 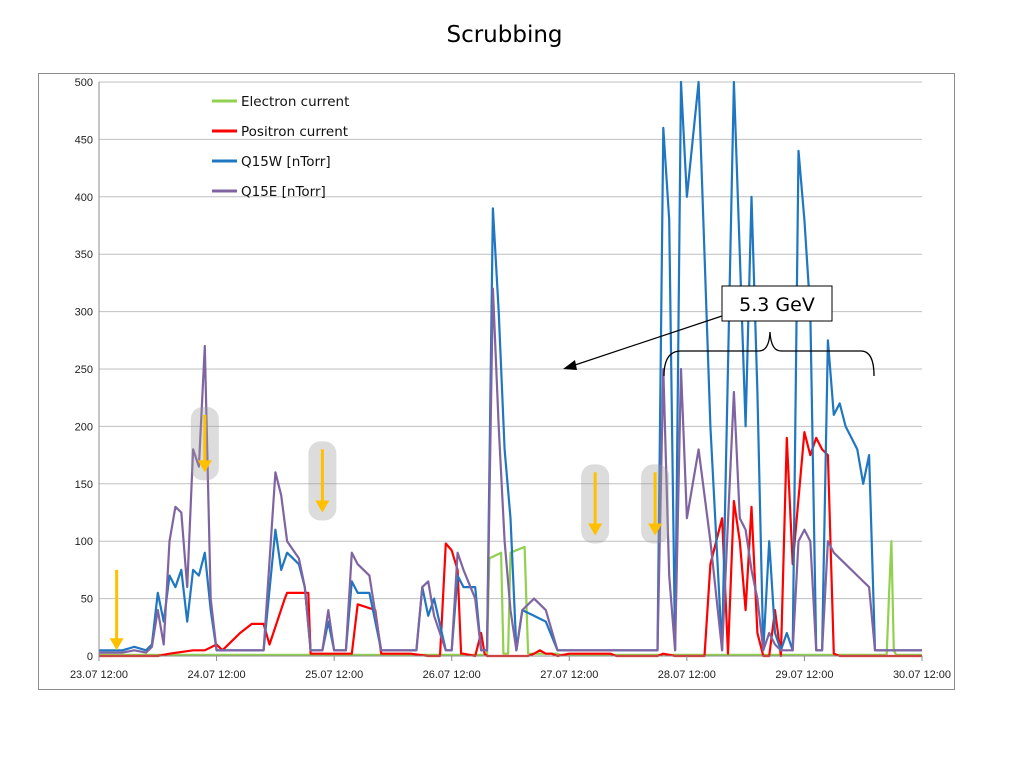 I want to click on slide-title: Scrubbing, so click(x=504, y=35).